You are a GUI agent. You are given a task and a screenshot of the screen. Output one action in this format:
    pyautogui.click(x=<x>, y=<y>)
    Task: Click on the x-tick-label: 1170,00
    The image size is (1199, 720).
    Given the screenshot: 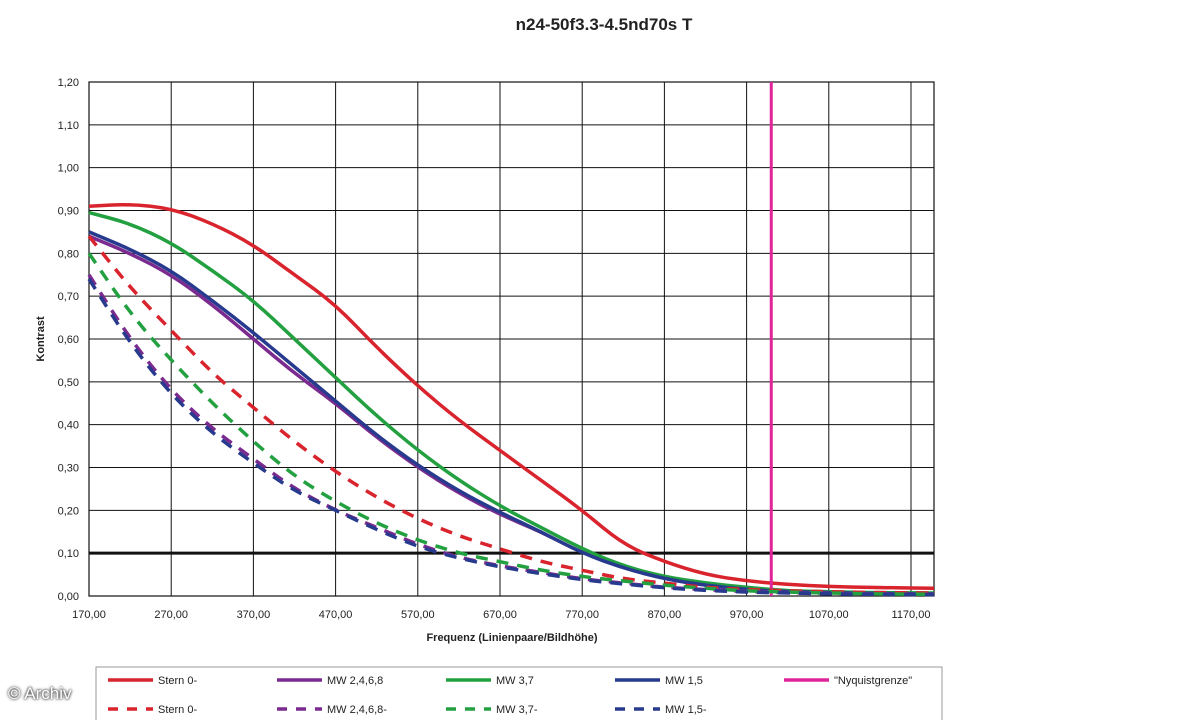 What is the action you would take?
    pyautogui.click(x=911, y=615)
    